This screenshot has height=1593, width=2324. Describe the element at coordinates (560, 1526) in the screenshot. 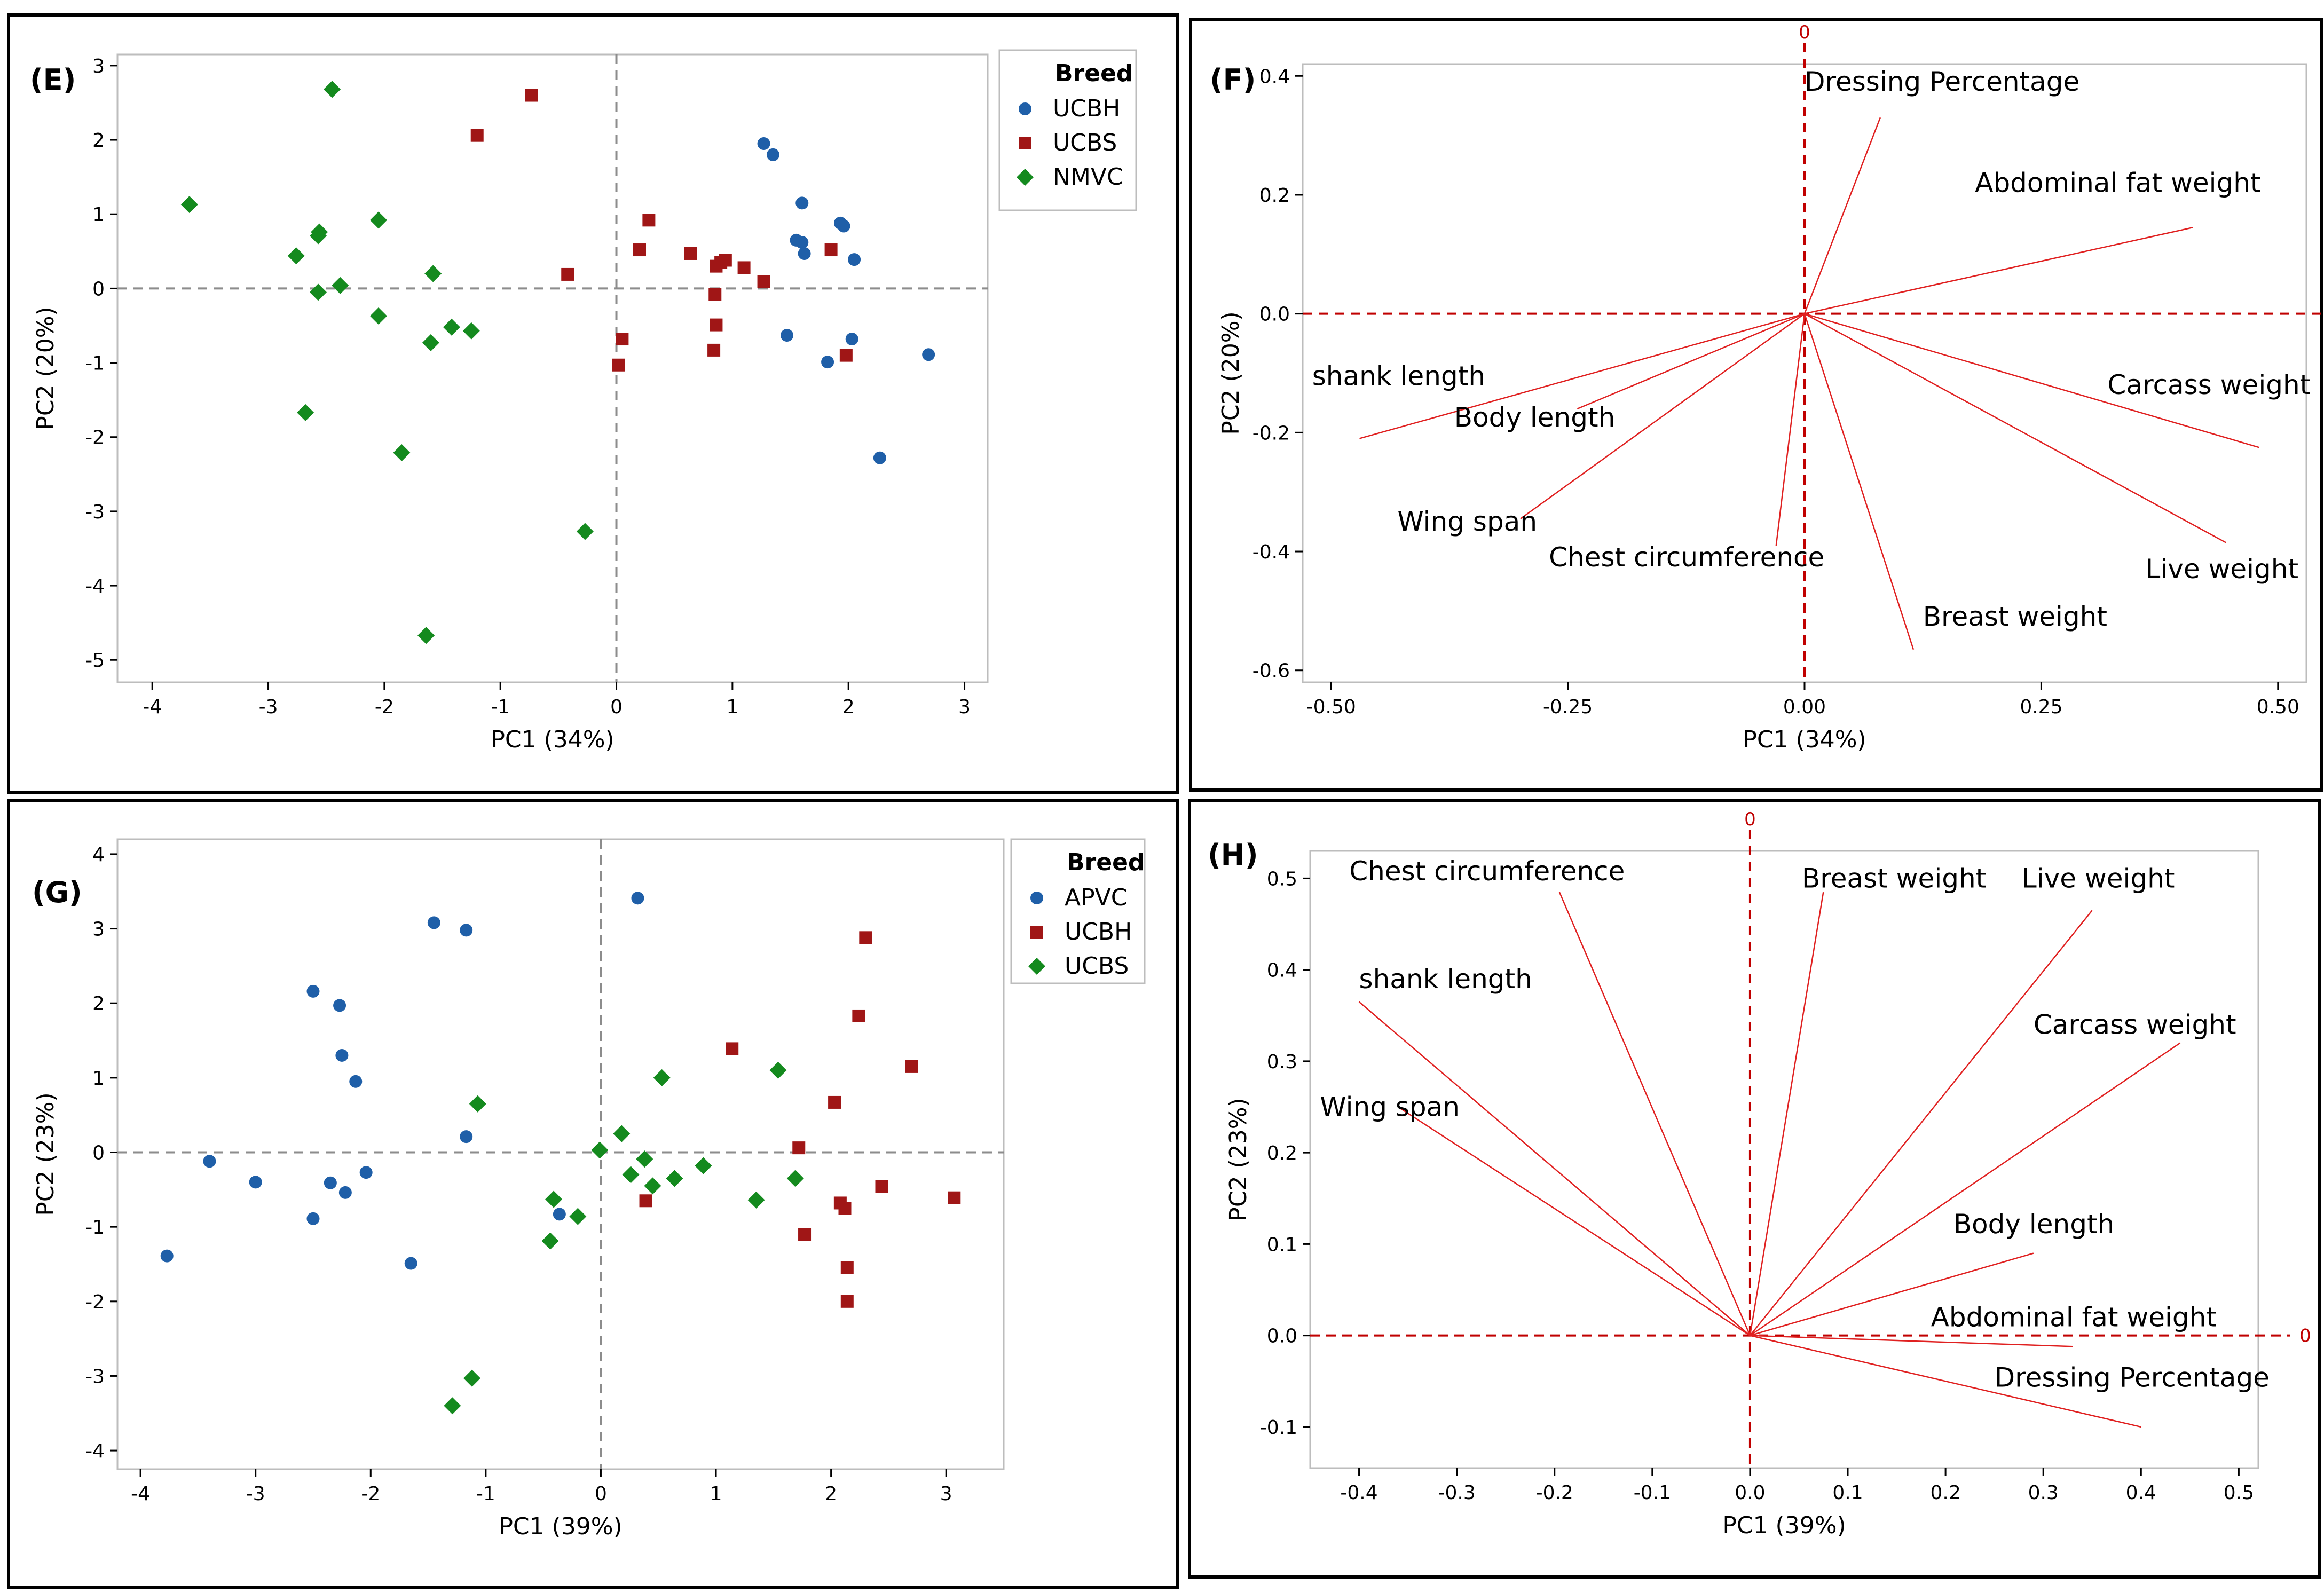

I see `panel-g-x-axis-title: PC1 (39%)` at that location.